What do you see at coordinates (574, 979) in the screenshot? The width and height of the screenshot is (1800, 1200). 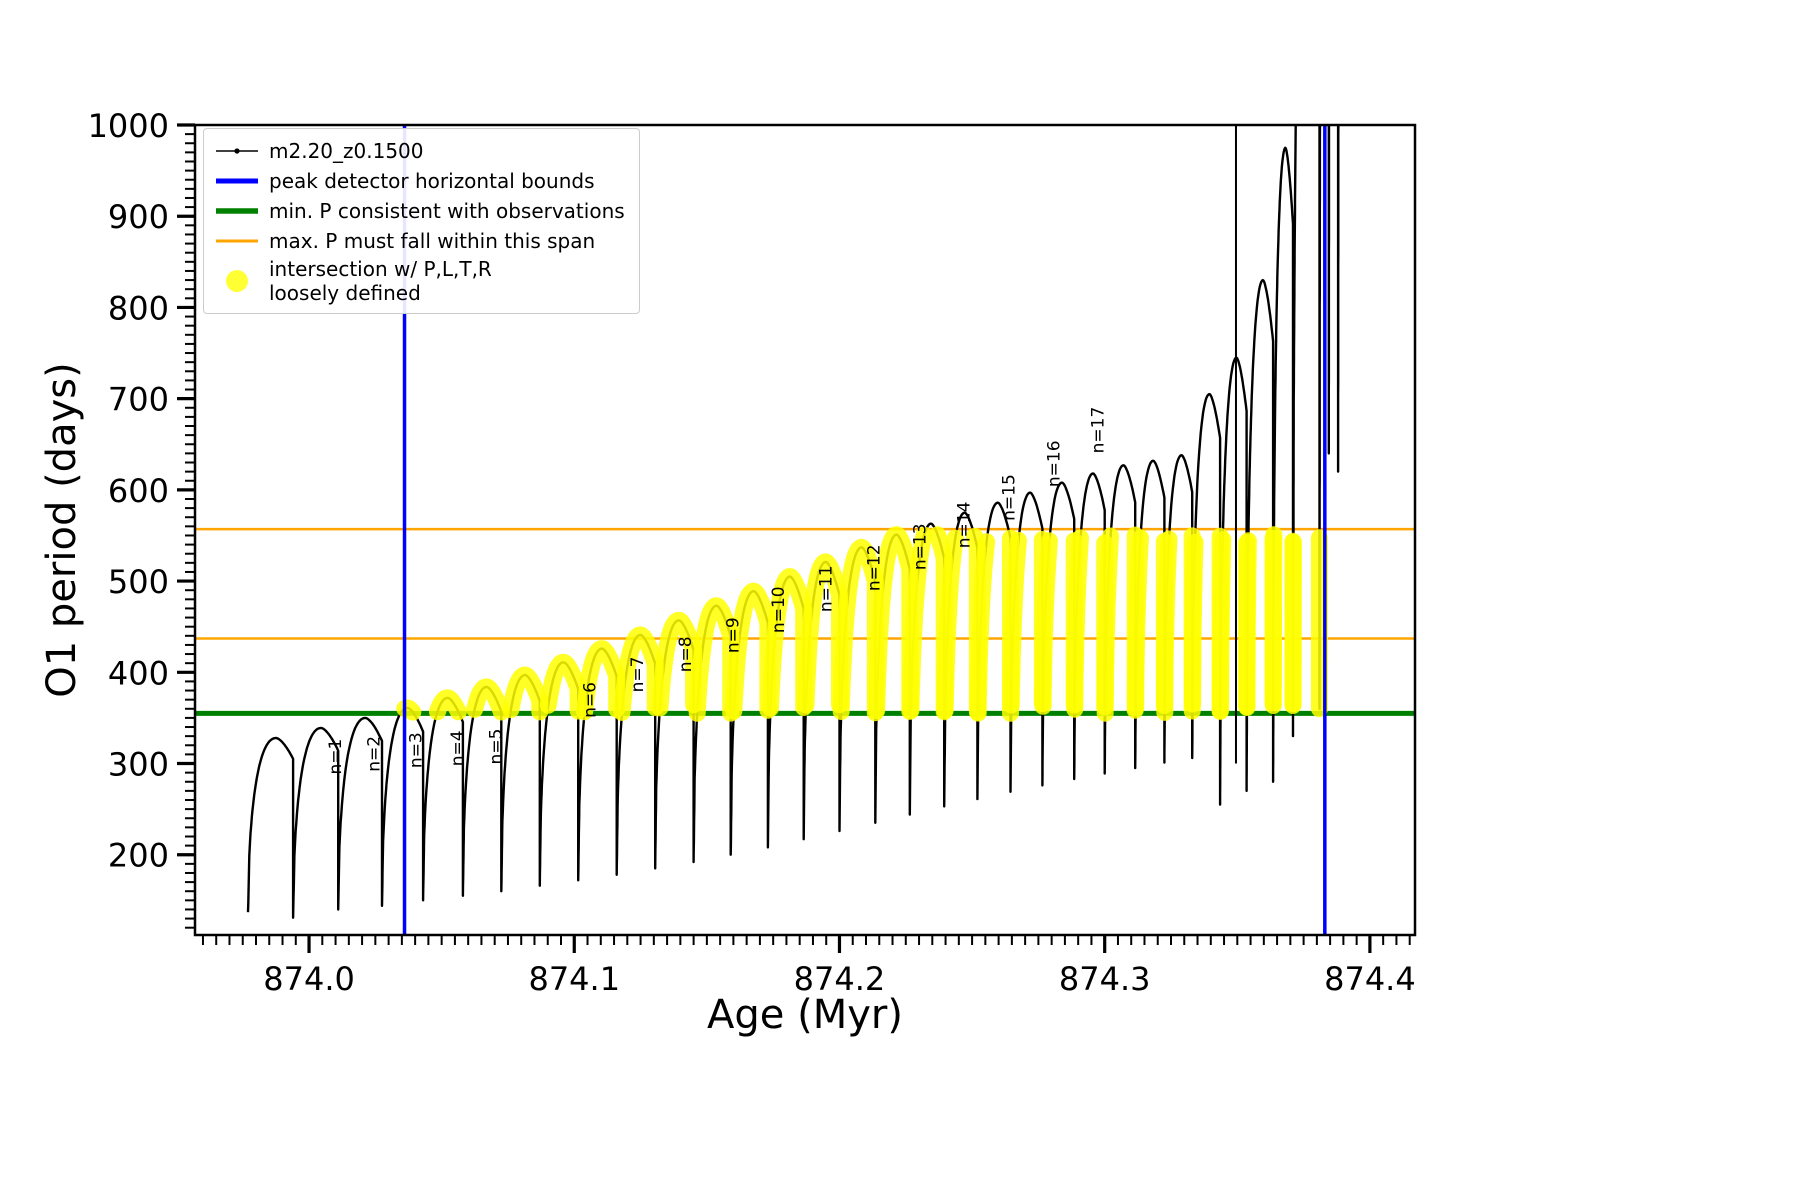 I see `x-tick-label: 874.1` at bounding box center [574, 979].